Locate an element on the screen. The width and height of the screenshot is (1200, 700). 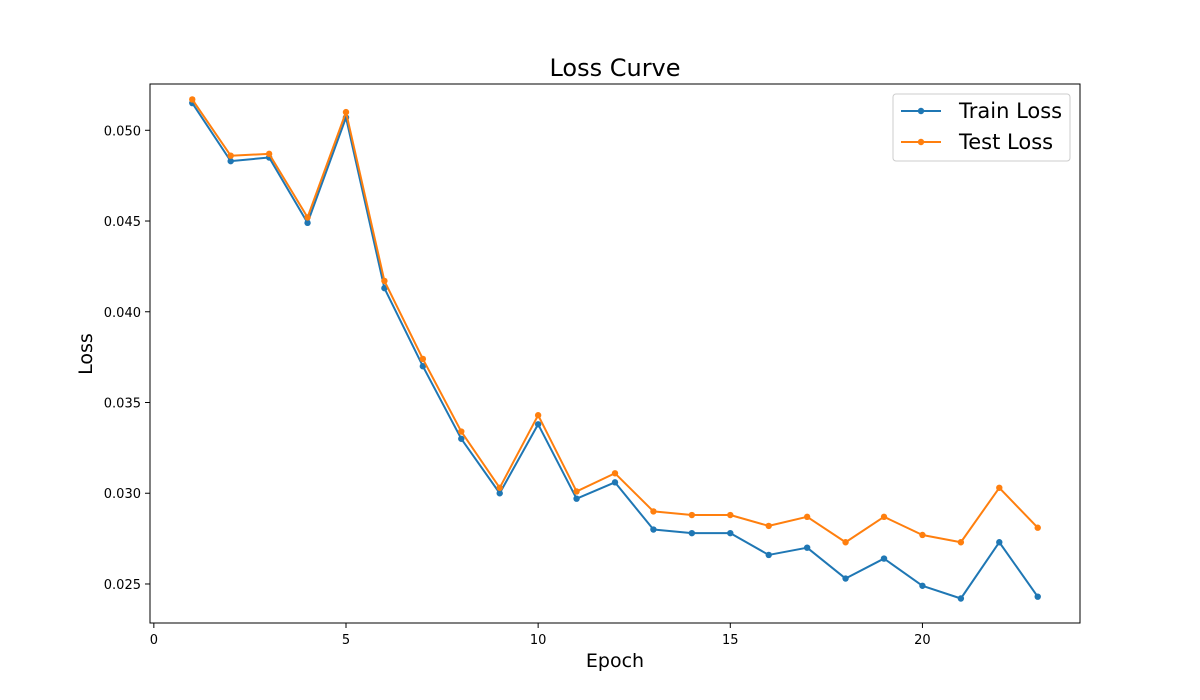
x-axis: 0 5 10 15 20 is located at coordinates (540, 635).